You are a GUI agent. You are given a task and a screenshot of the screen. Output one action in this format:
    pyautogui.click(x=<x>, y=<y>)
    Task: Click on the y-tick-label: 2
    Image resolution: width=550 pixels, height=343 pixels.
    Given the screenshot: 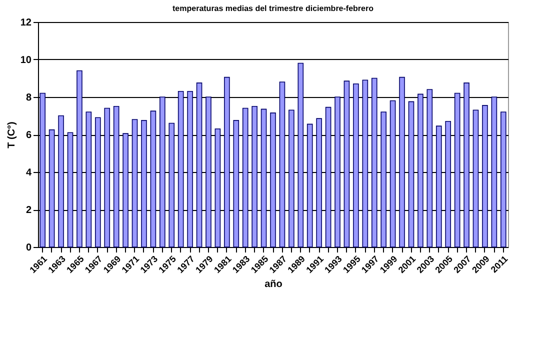 What is the action you would take?
    pyautogui.click(x=29, y=210)
    